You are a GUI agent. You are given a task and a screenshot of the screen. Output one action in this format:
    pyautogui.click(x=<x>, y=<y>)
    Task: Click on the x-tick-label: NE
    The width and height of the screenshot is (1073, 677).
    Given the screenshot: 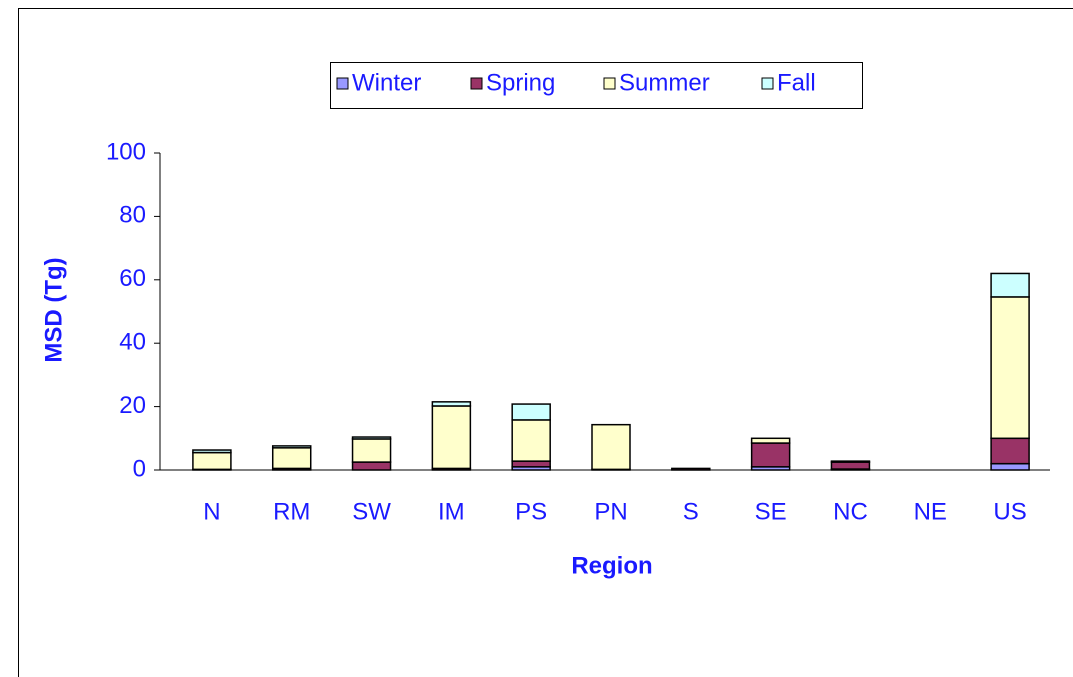 What is the action you would take?
    pyautogui.click(x=930, y=511)
    